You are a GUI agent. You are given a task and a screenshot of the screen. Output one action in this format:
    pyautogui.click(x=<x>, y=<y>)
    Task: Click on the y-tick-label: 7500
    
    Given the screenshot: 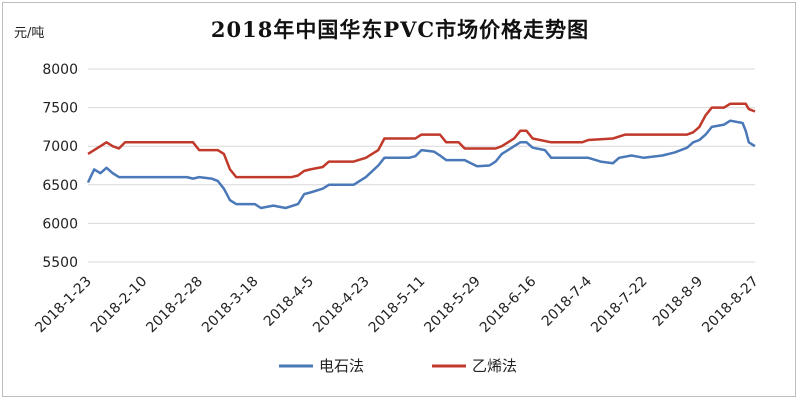 What is the action you would take?
    pyautogui.click(x=60, y=109)
    